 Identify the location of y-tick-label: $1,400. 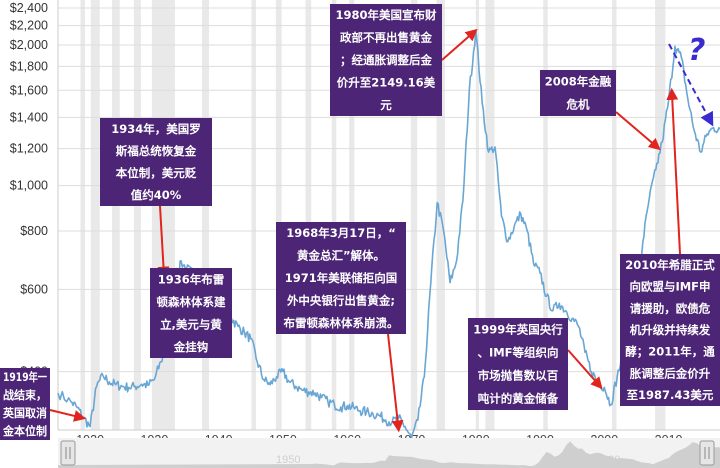
(29, 117).